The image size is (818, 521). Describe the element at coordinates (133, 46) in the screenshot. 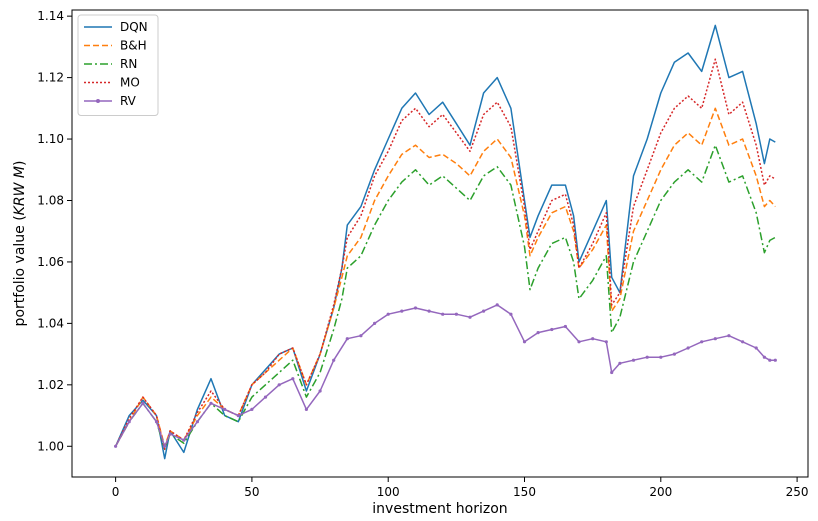

I see `legend-label-b-h: B&H` at that location.